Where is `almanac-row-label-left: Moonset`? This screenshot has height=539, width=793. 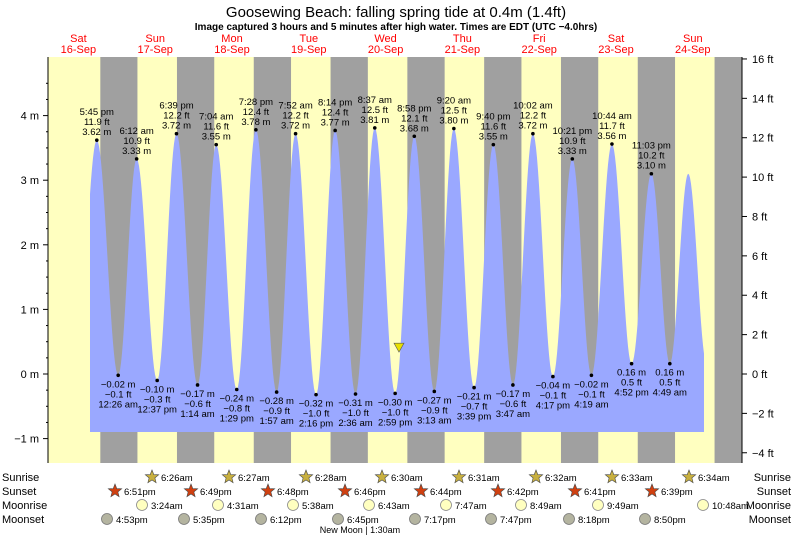 almanac-row-label-left: Moonset is located at coordinates (23, 520).